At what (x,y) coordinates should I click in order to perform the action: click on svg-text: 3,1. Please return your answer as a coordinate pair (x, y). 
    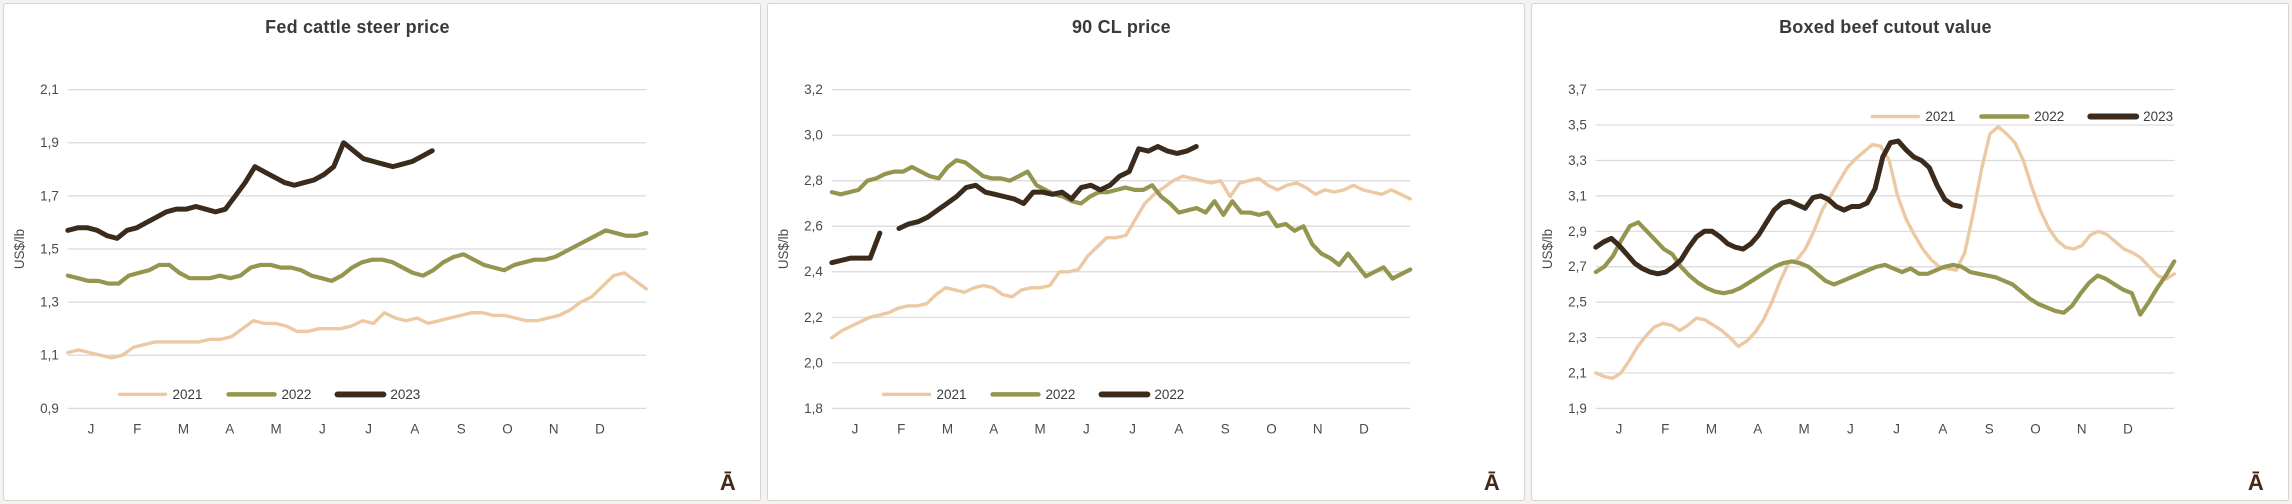
    Looking at the image, I should click on (1577, 195).